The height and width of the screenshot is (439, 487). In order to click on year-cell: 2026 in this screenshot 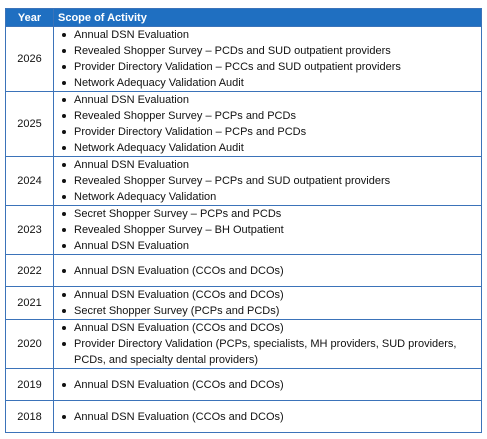, I will do `click(29, 59)`.